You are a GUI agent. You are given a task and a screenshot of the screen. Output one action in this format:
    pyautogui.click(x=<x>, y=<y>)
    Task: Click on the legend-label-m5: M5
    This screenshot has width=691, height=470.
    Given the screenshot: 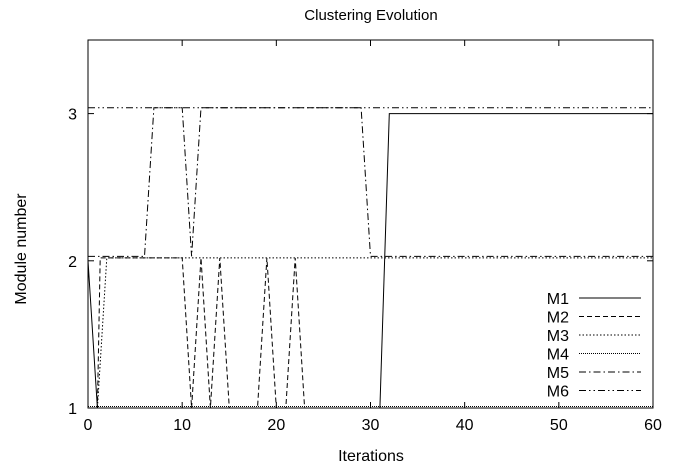 What is the action you would take?
    pyautogui.click(x=558, y=373)
    